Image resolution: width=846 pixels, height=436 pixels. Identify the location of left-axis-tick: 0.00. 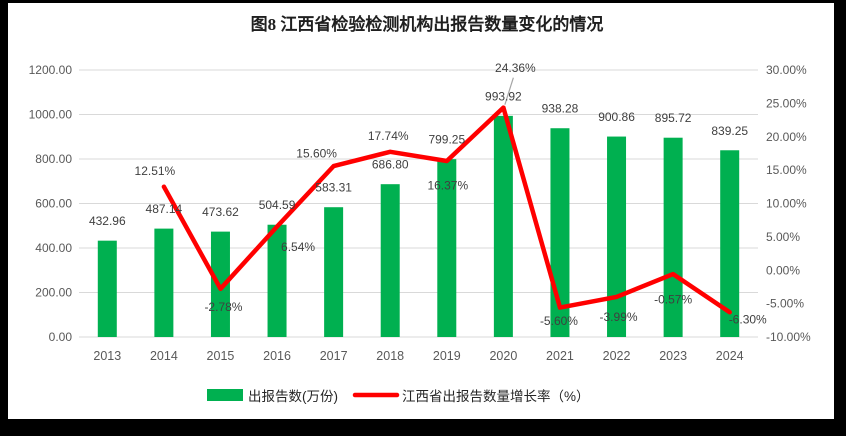
(61, 337).